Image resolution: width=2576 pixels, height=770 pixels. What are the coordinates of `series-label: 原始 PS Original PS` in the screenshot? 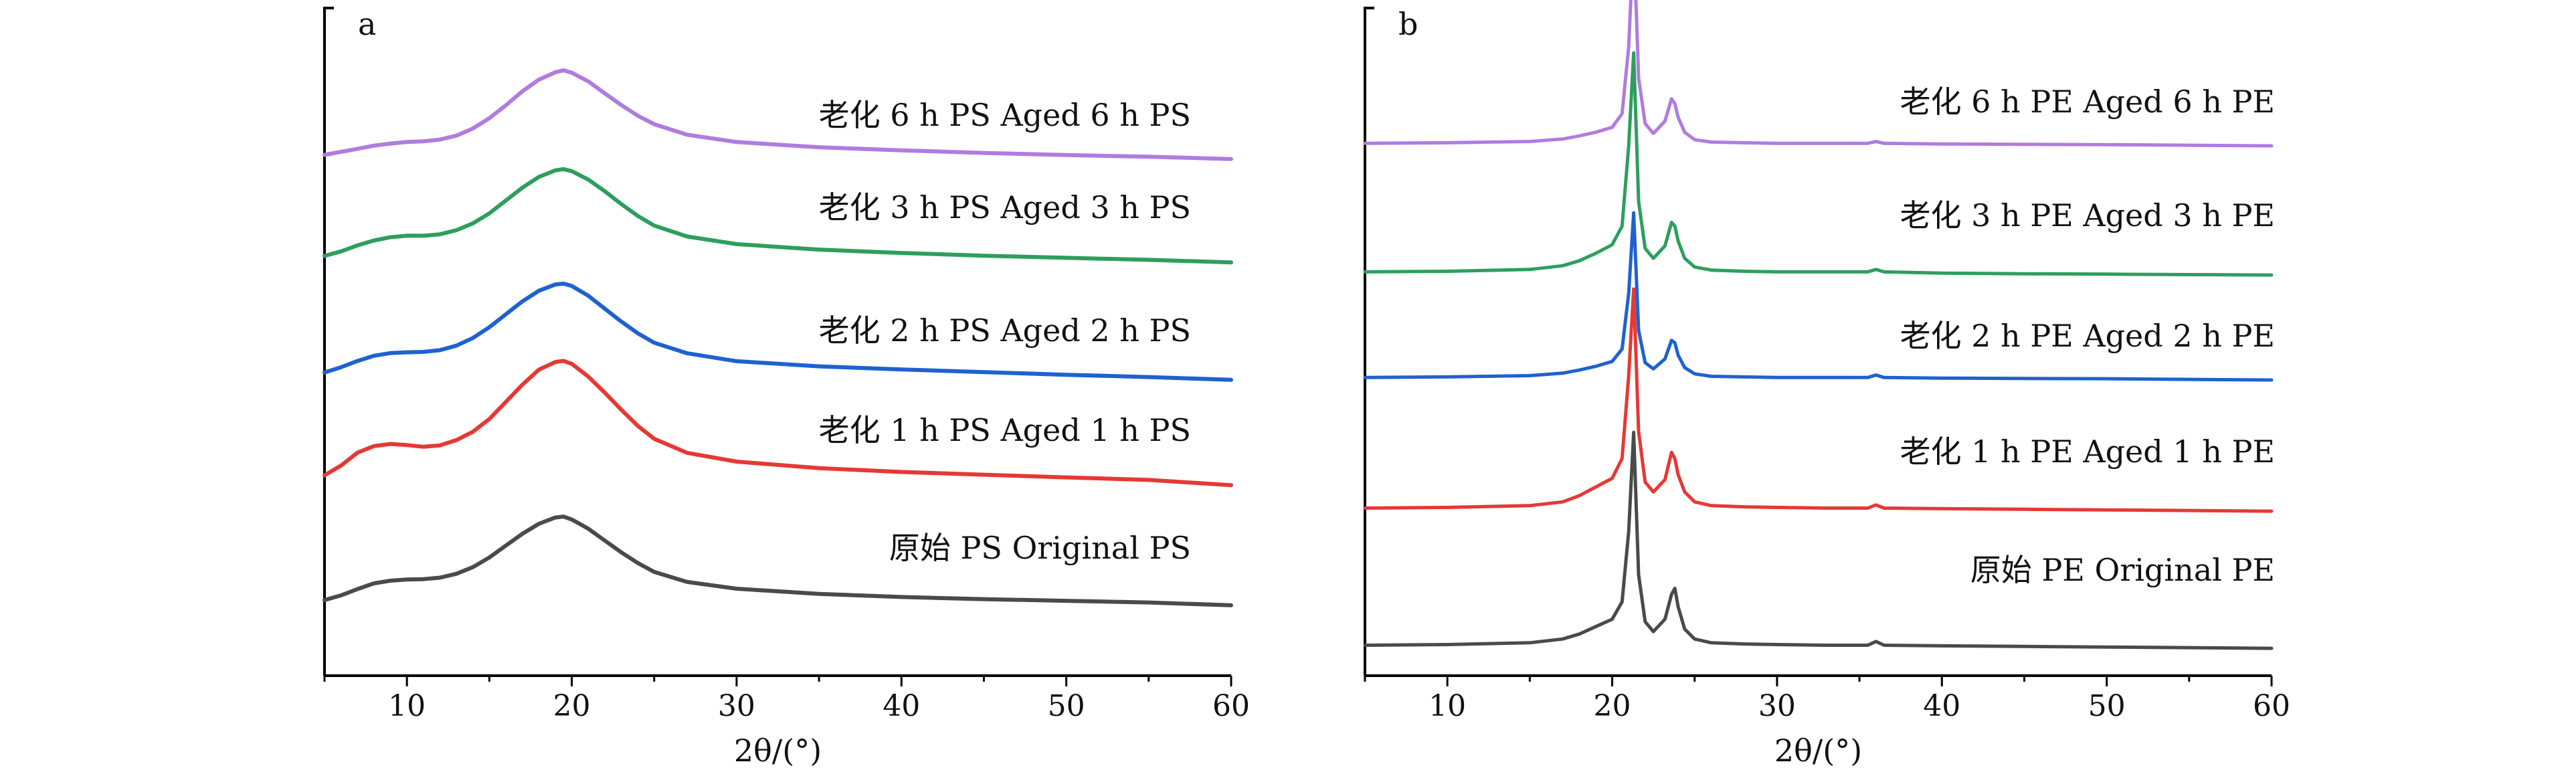 It's located at (1040, 548).